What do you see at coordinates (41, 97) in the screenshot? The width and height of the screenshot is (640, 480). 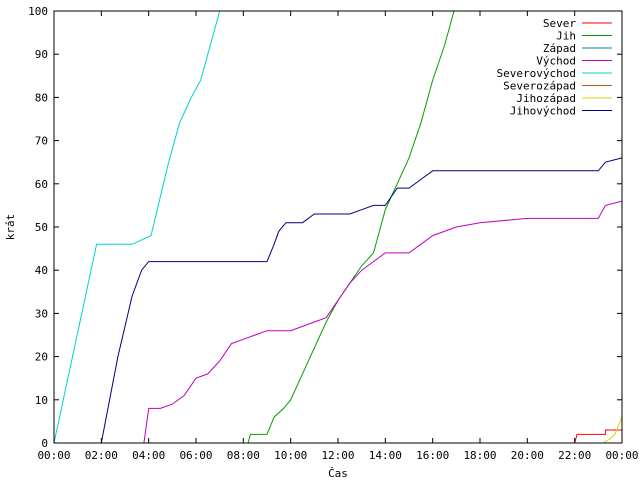 I see `y-tick-label: 80` at bounding box center [41, 97].